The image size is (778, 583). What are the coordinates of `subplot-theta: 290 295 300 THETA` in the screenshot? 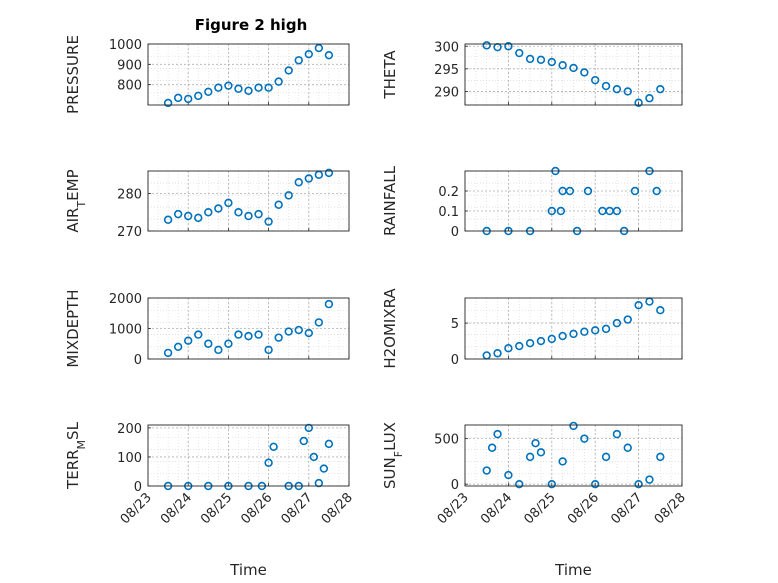 It's located at (532, 73).